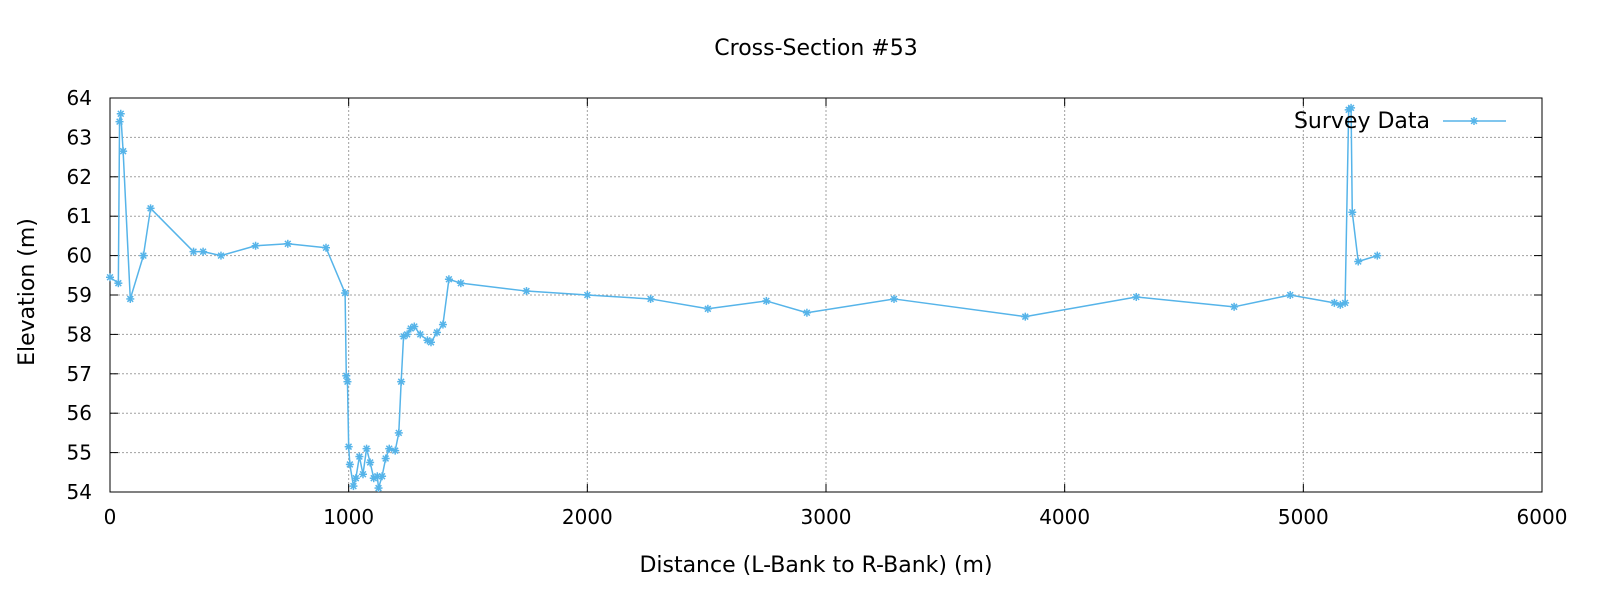 This screenshot has height=604, width=1600. Describe the element at coordinates (79, 413) in the screenshot. I see `y-tick-label: 56` at that location.